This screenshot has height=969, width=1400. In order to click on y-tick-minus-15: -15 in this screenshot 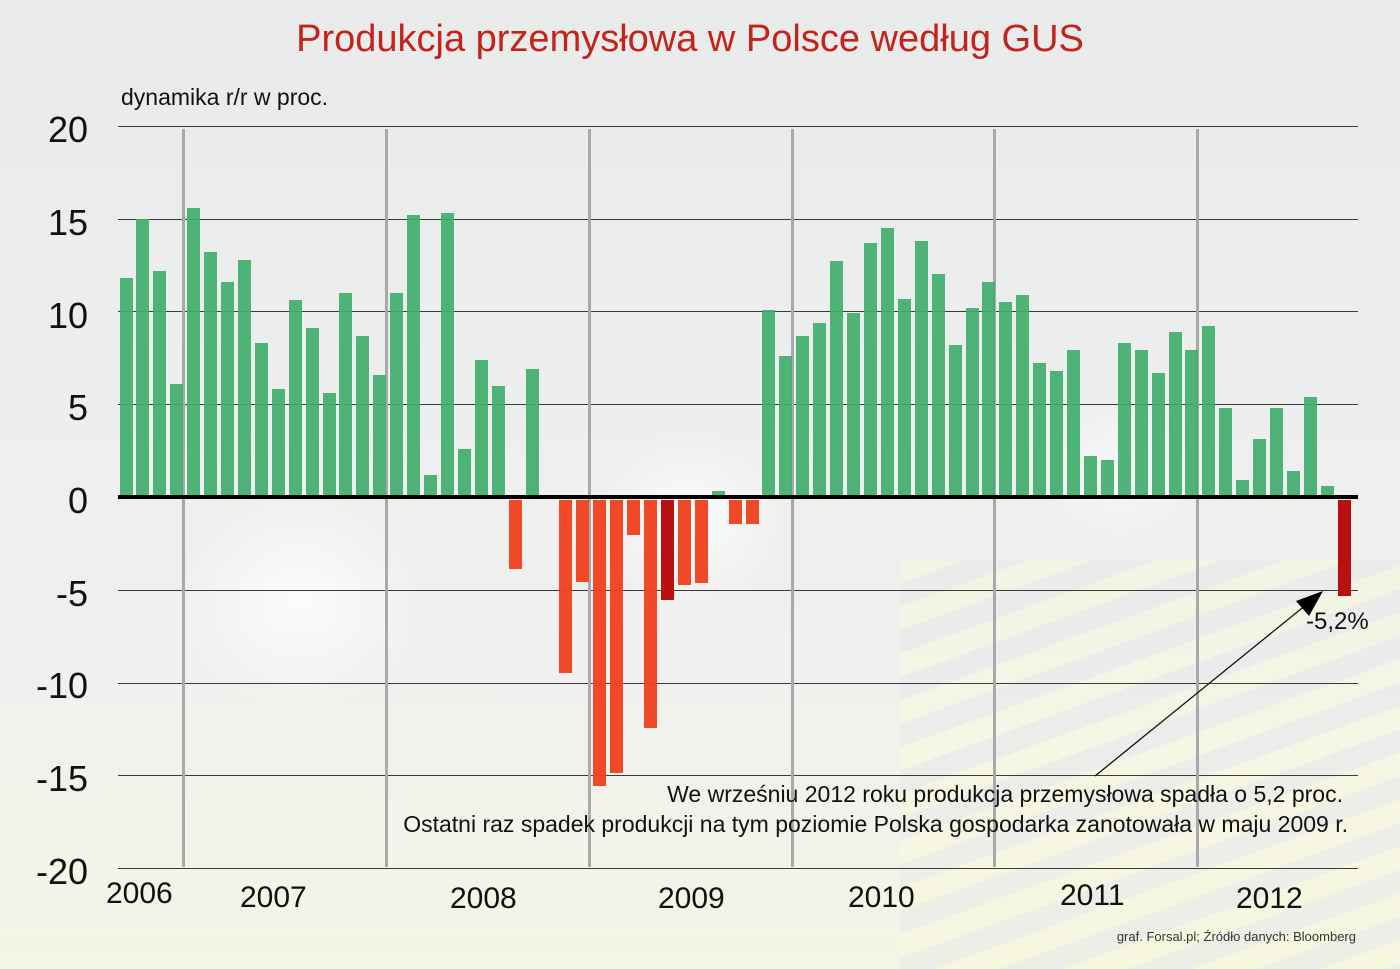, I will do `click(61, 778)`.